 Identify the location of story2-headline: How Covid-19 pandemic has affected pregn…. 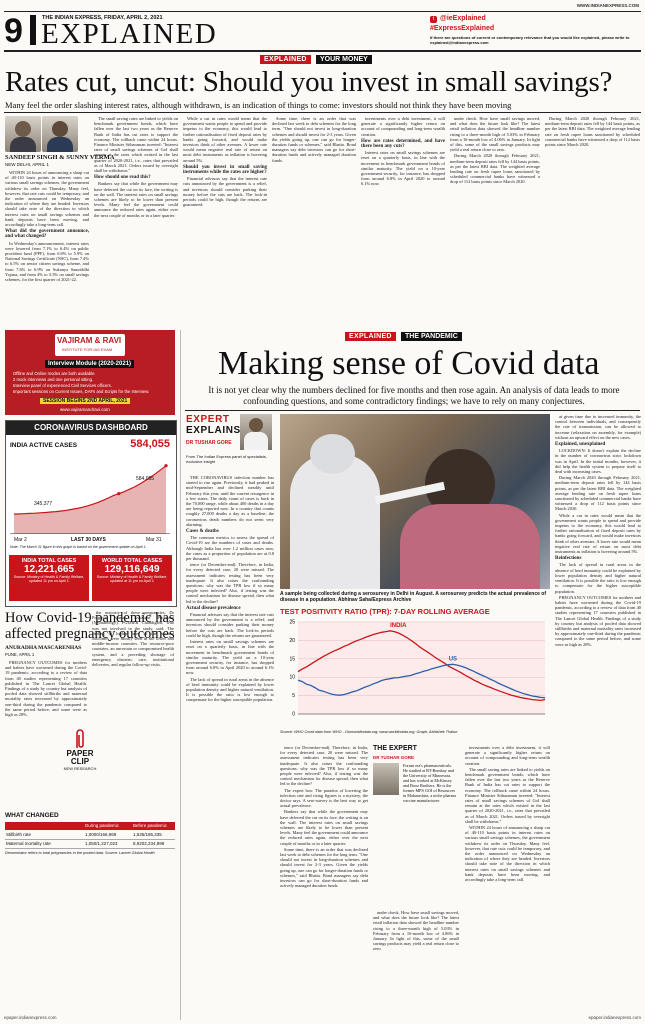
(90, 626).